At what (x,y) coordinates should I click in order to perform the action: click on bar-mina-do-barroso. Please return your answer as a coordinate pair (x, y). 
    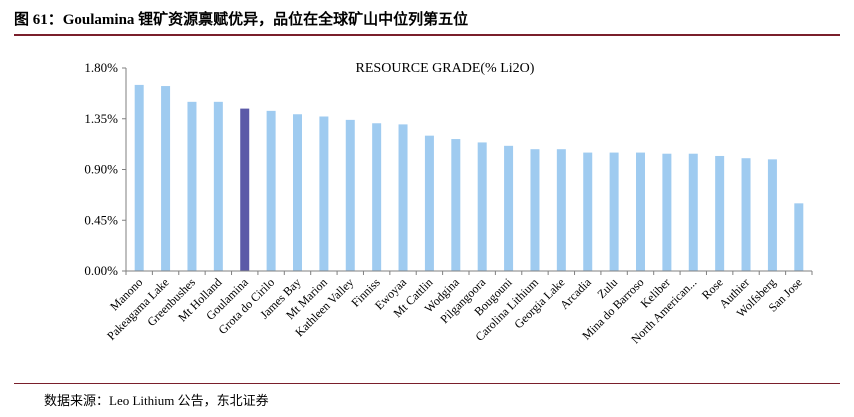
    Looking at the image, I should click on (640, 211).